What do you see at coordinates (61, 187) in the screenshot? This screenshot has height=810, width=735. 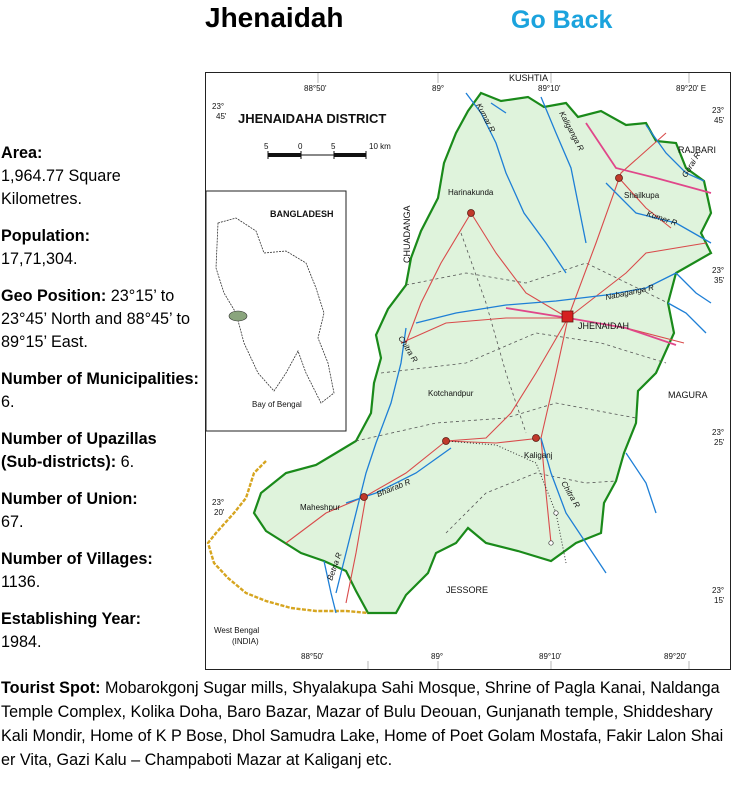 I see `fact-area-value: 1,964.77 Square Kilometres.` at bounding box center [61, 187].